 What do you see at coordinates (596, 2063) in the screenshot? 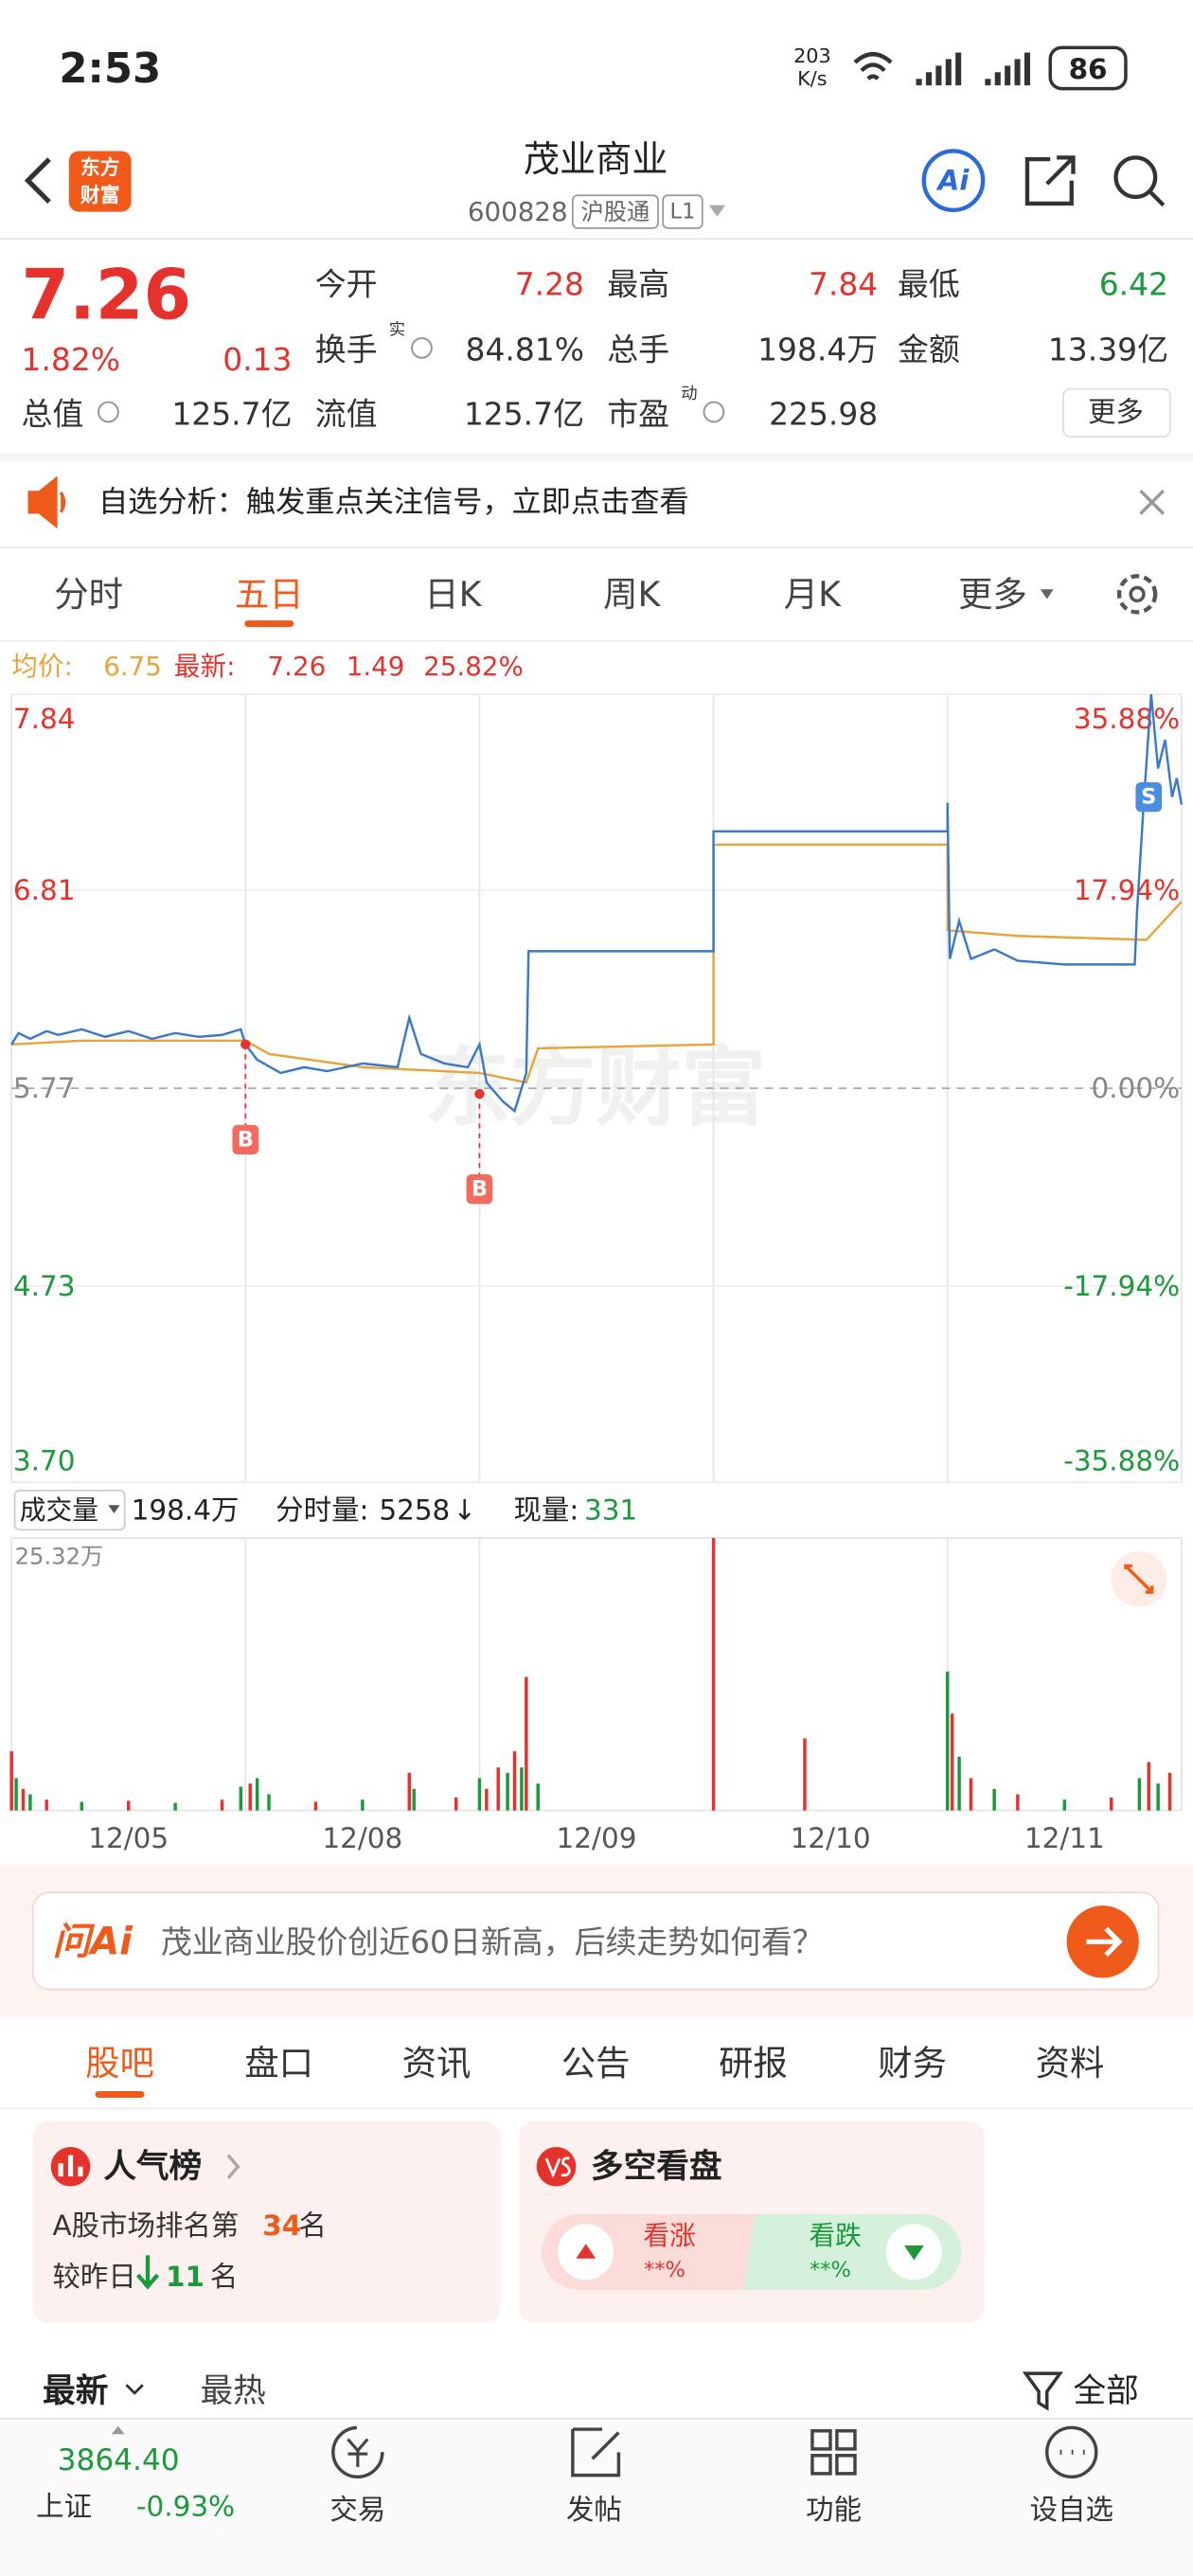
I see `section-tab: 公告` at bounding box center [596, 2063].